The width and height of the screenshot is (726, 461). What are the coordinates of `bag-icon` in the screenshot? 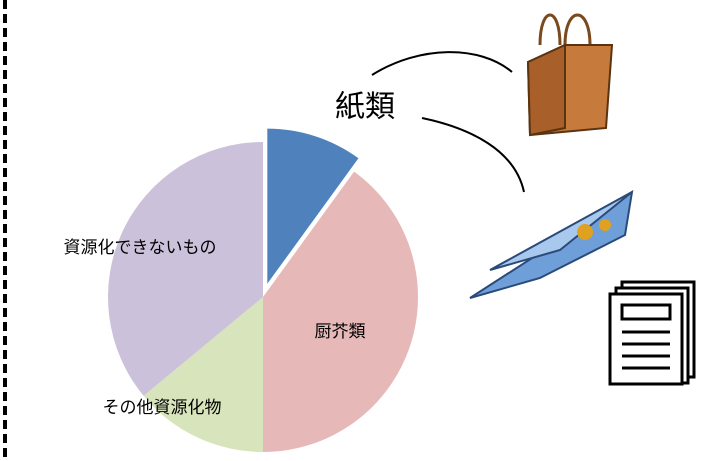 It's located at (570, 75).